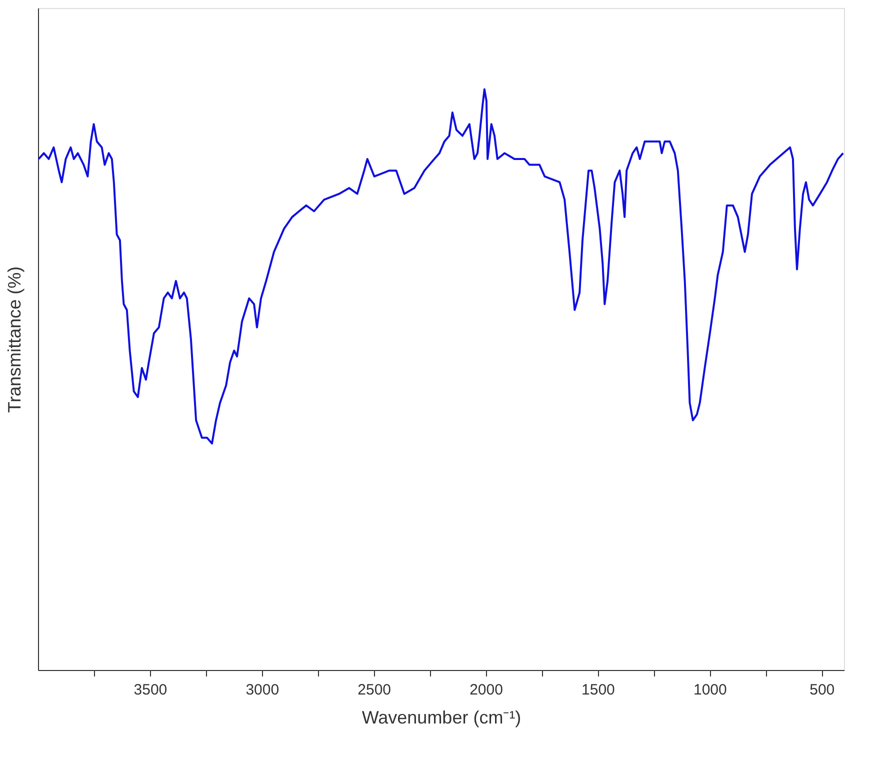 The height and width of the screenshot is (778, 872). I want to click on x-tick-label: 3000, so click(263, 690).